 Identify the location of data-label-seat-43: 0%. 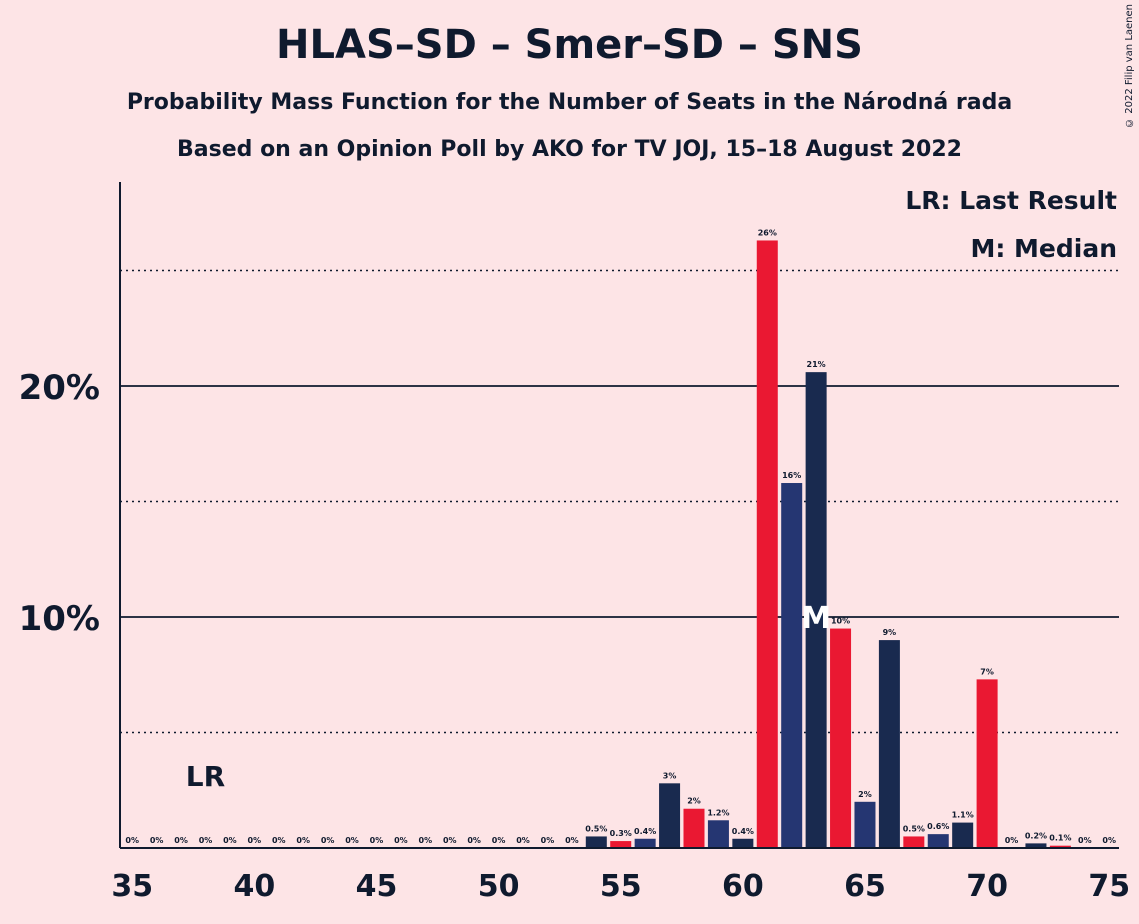
(328, 840).